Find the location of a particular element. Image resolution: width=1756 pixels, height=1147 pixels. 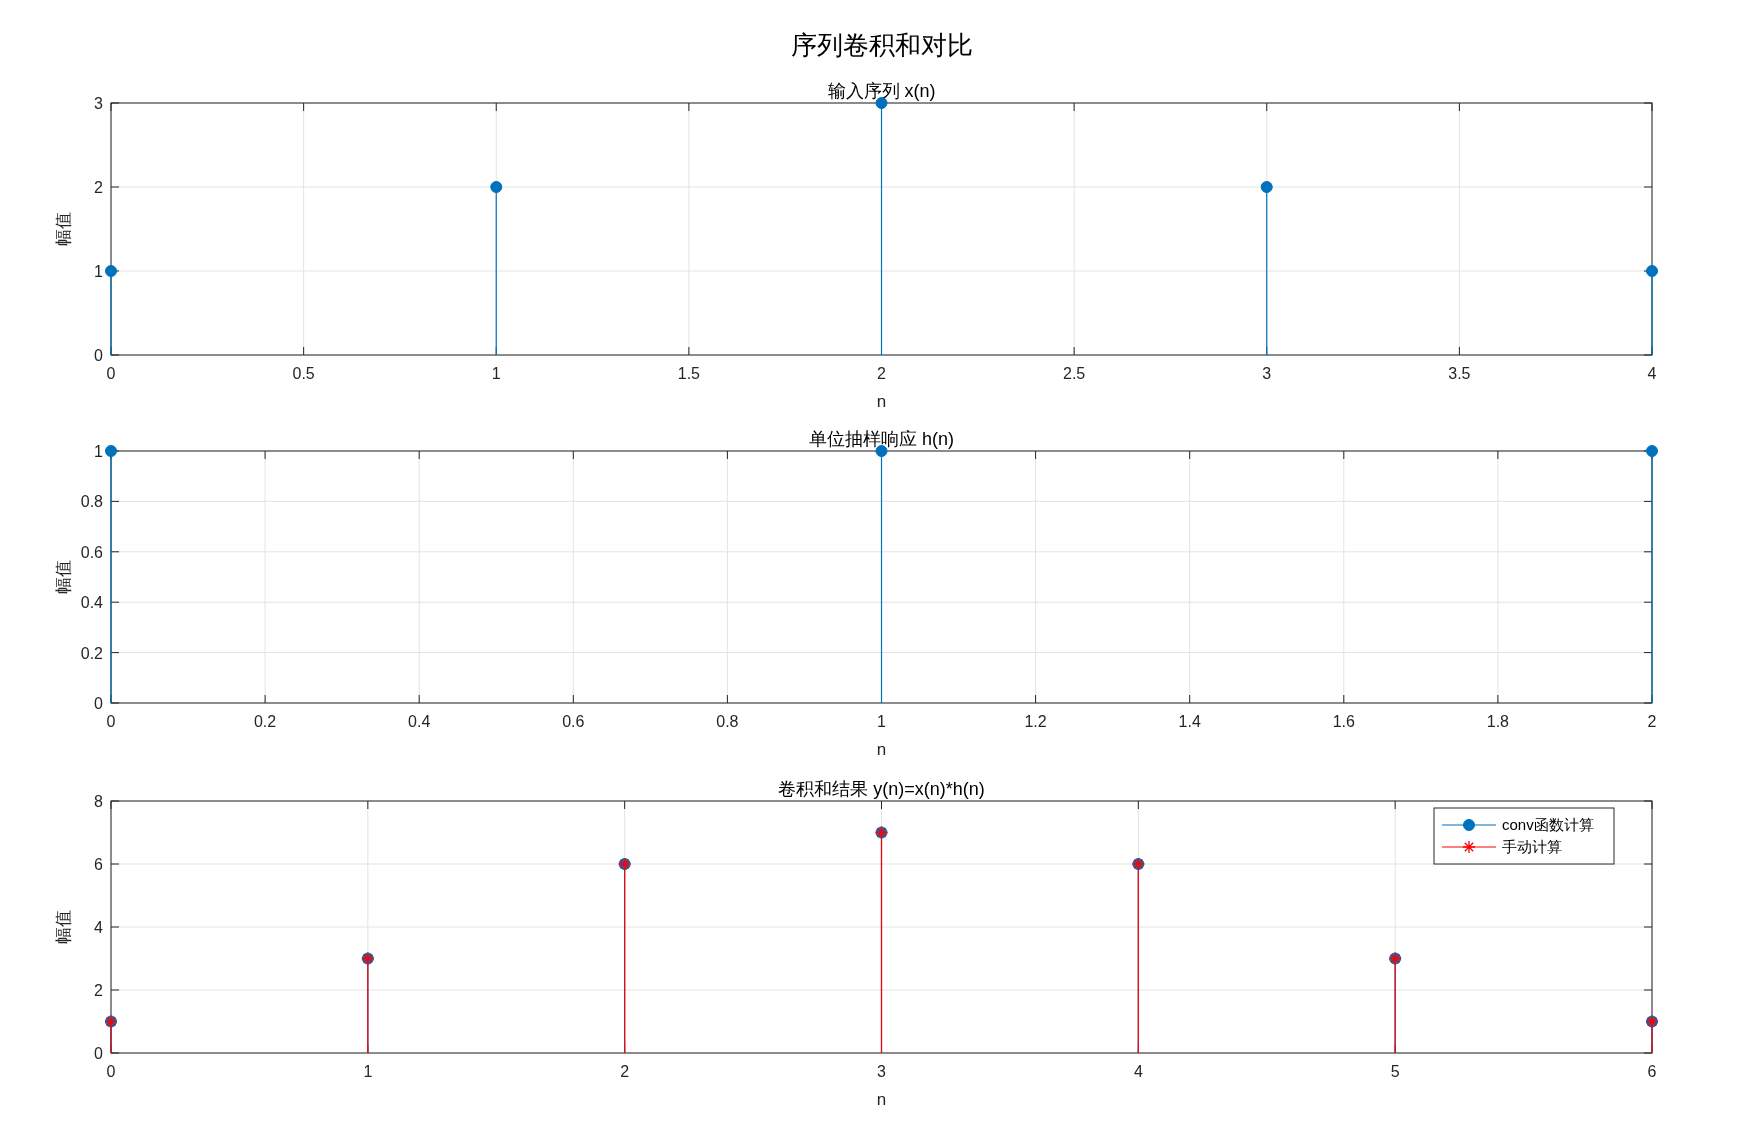

y-tick-label: 6 is located at coordinates (99, 864).